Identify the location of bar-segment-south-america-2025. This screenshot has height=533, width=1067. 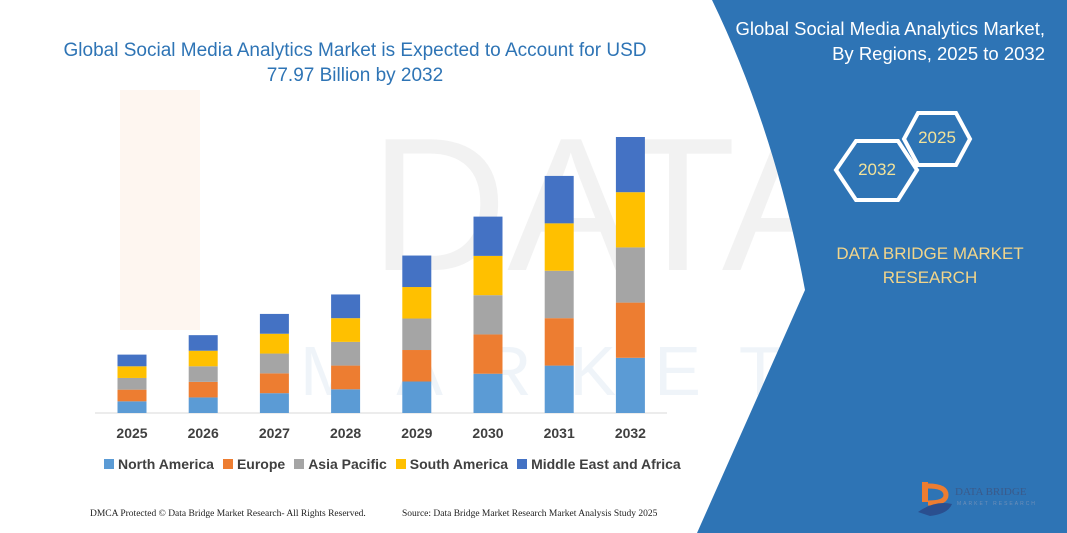
(132, 372).